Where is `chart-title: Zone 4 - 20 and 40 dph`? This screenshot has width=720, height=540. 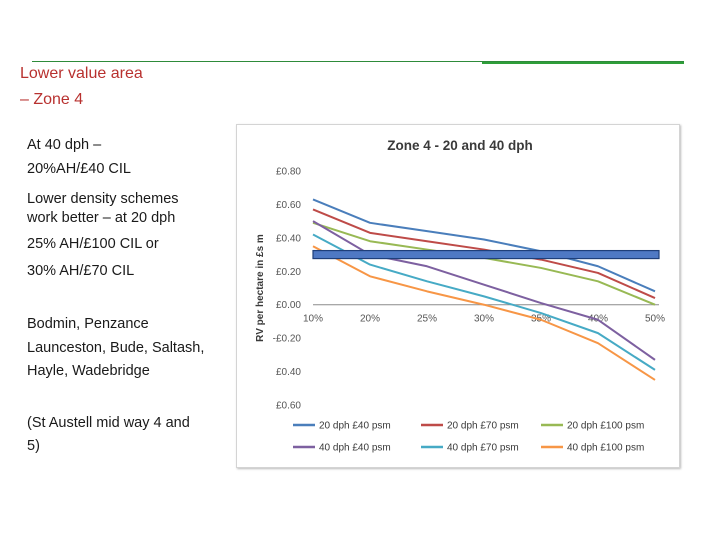
chart-title: Zone 4 - 20 and 40 dph is located at coordinates (460, 145).